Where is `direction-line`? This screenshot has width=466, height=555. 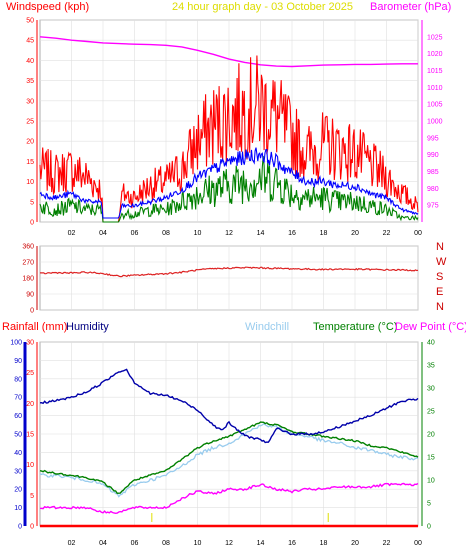
direction-line is located at coordinates (229, 272).